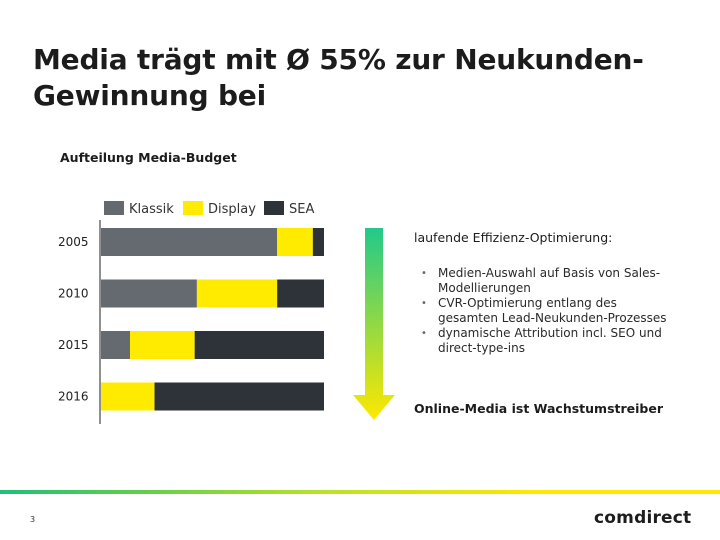 The image size is (720, 540). What do you see at coordinates (73, 242) in the screenshot?
I see `category-label-2005: 2005` at bounding box center [73, 242].